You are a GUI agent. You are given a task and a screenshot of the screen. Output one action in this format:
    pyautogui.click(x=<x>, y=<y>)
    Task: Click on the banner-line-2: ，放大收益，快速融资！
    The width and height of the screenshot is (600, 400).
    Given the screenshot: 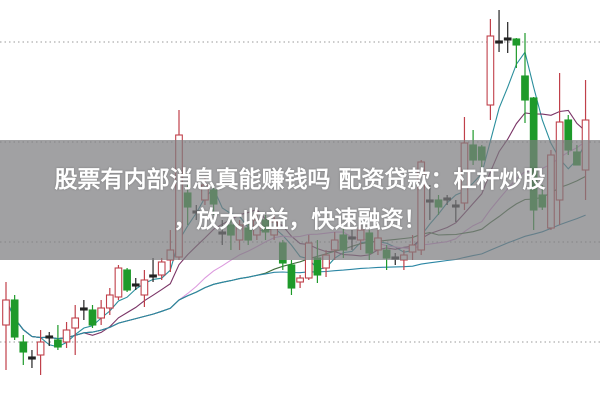 What is the action you would take?
    pyautogui.click(x=300, y=220)
    